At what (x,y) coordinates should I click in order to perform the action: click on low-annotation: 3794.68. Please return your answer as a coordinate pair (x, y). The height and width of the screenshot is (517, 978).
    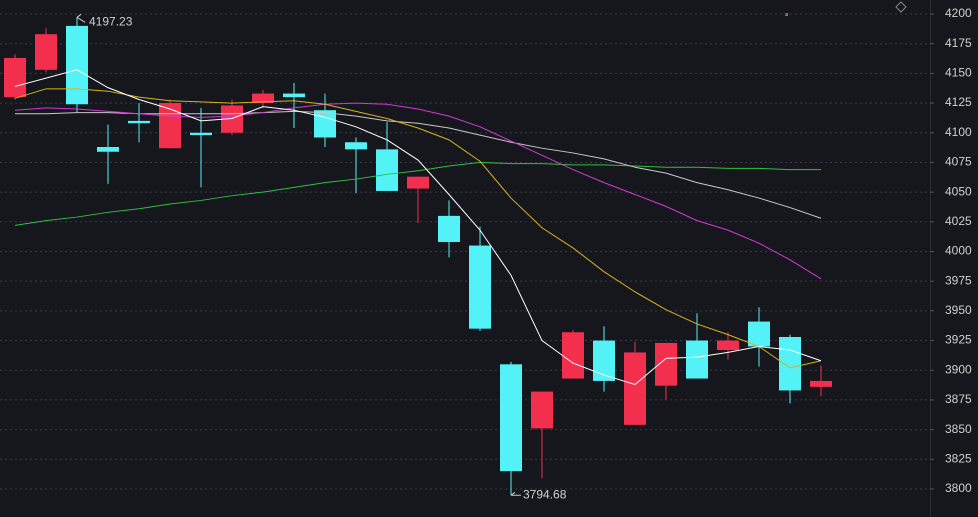
    Looking at the image, I should click on (545, 494).